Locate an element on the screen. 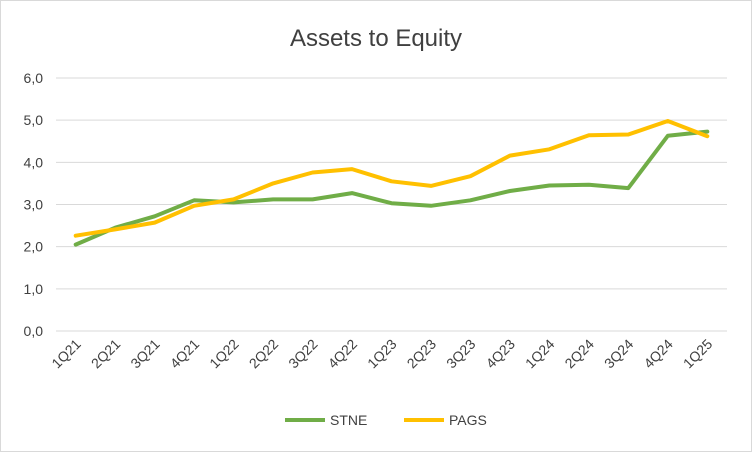  x-tick-label: 3Q22 is located at coordinates (303, 354).